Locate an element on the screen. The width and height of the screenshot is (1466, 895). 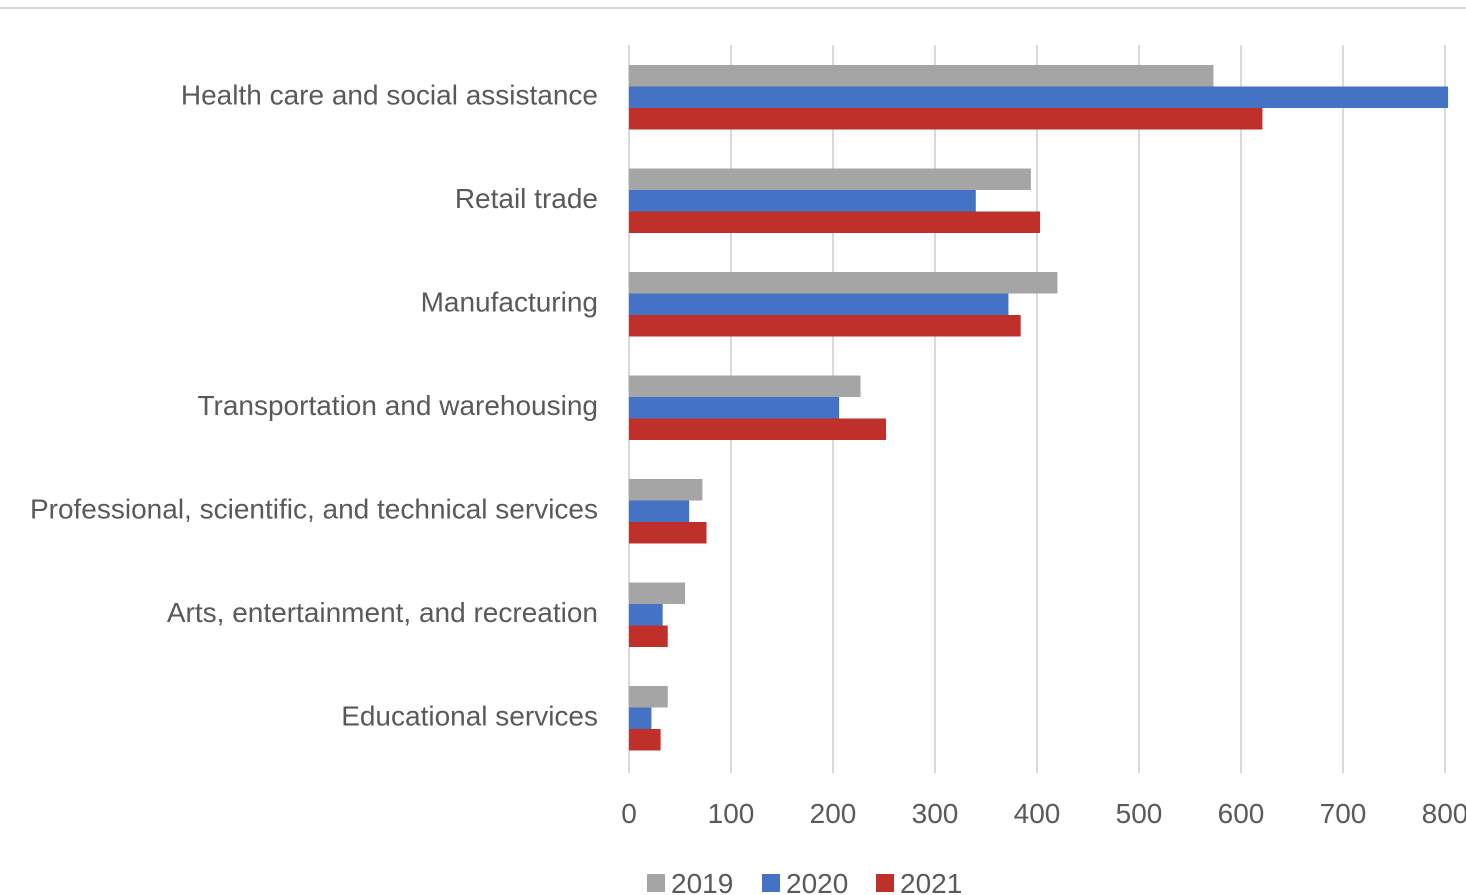
x-tick-label: 200 is located at coordinates (833, 813).